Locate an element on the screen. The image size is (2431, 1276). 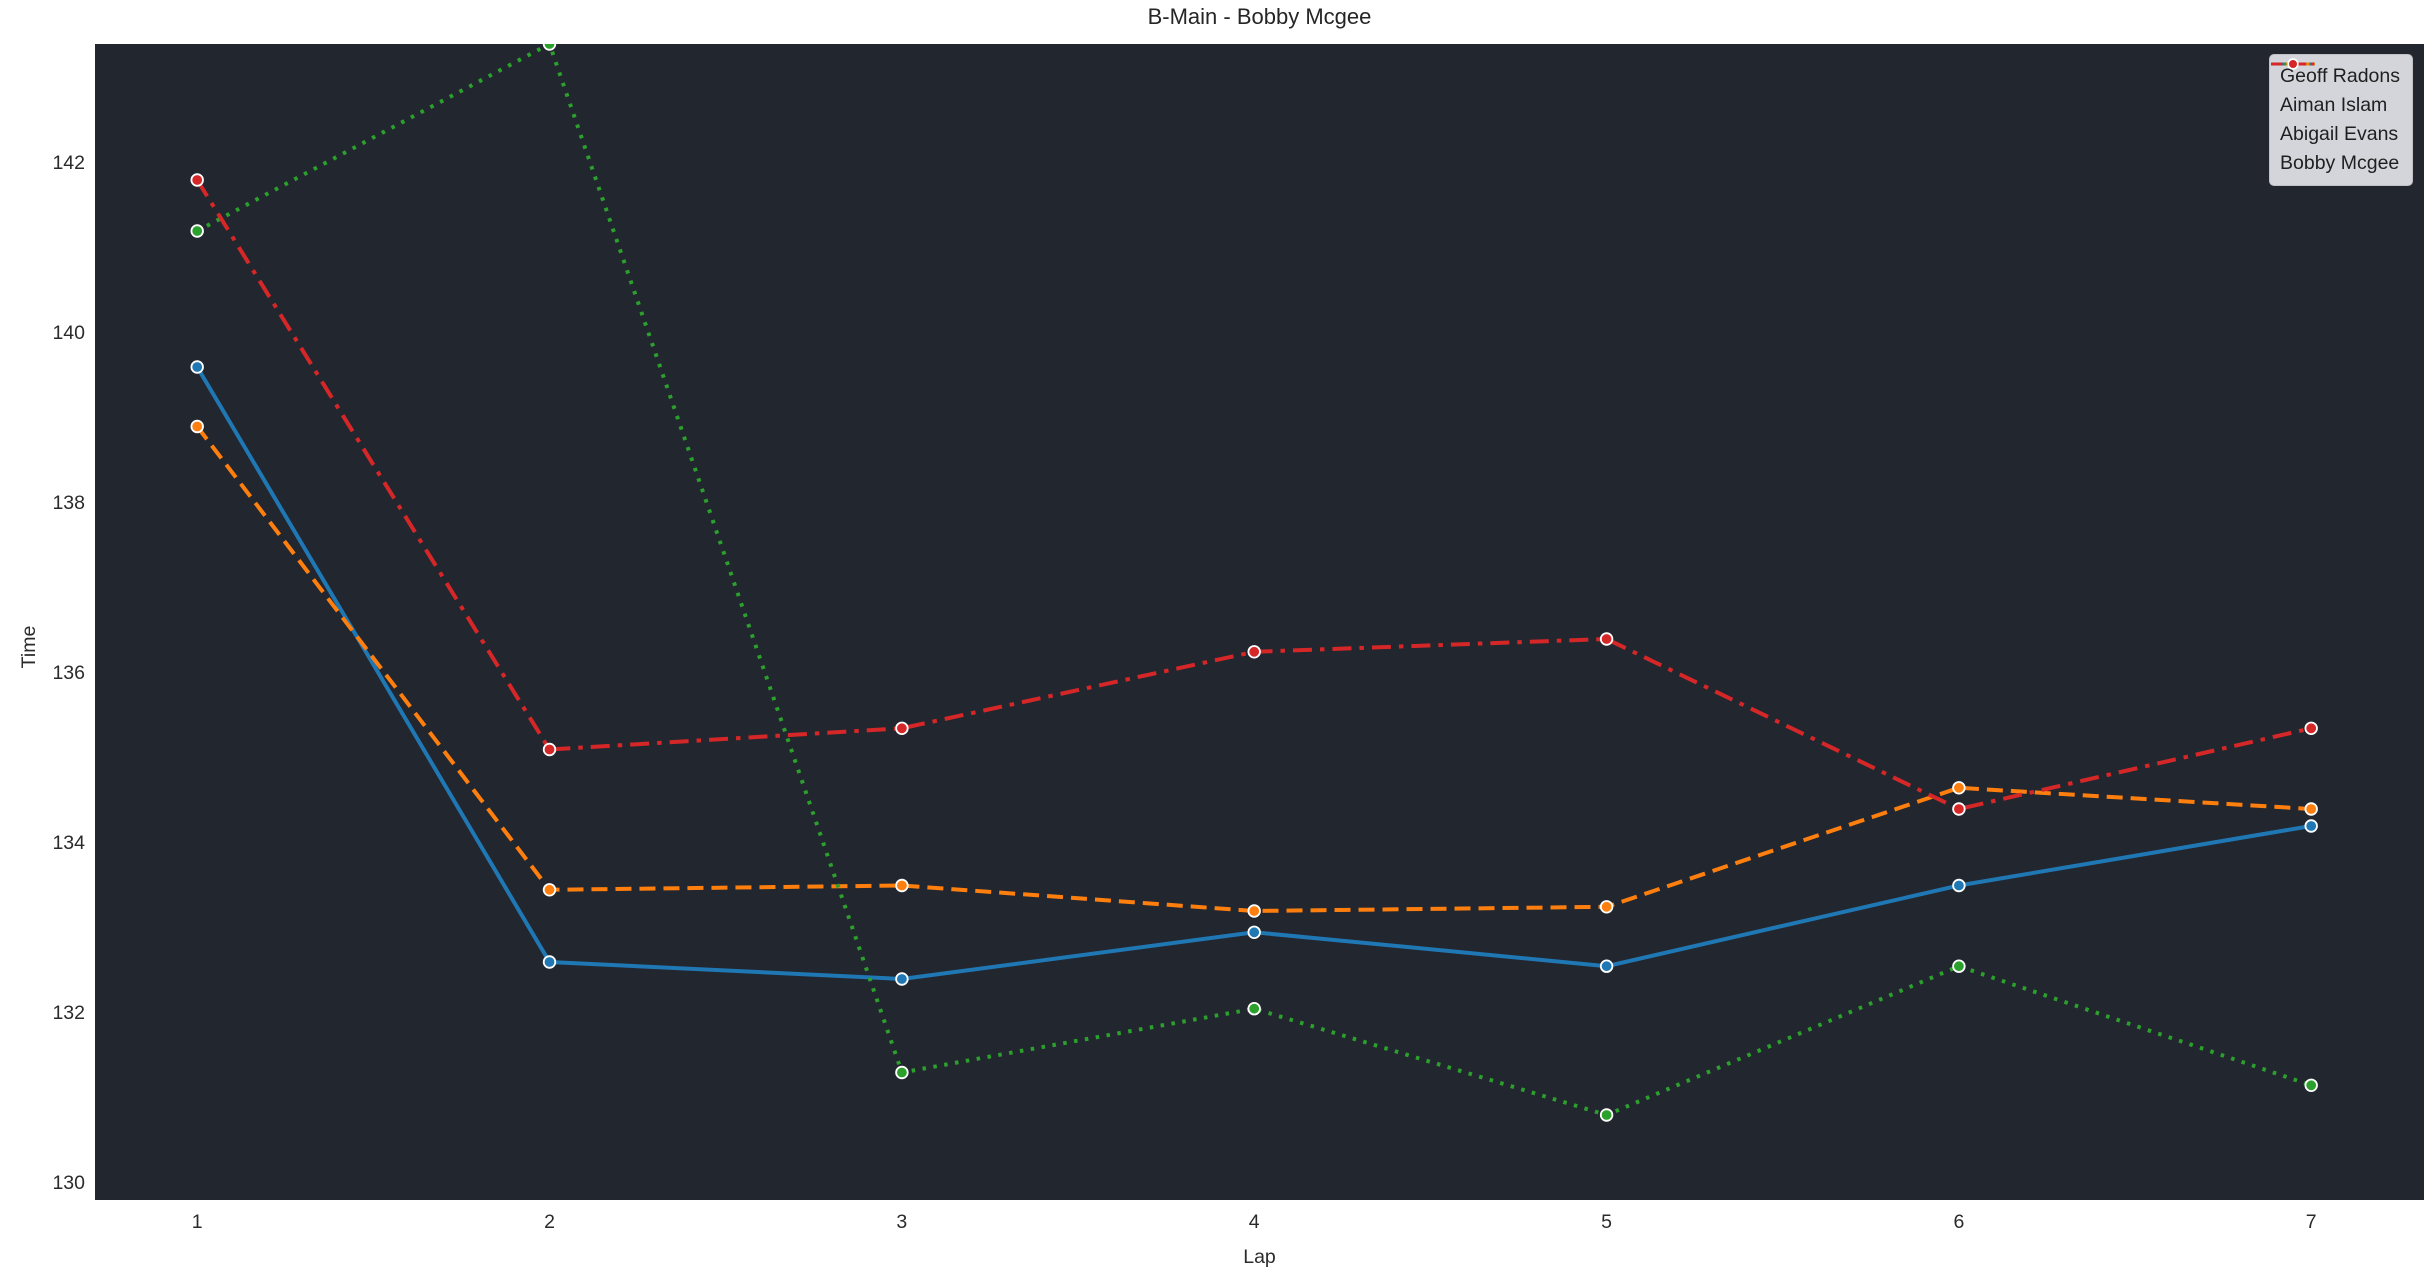
y-tick-label: 142 is located at coordinates (68, 163).